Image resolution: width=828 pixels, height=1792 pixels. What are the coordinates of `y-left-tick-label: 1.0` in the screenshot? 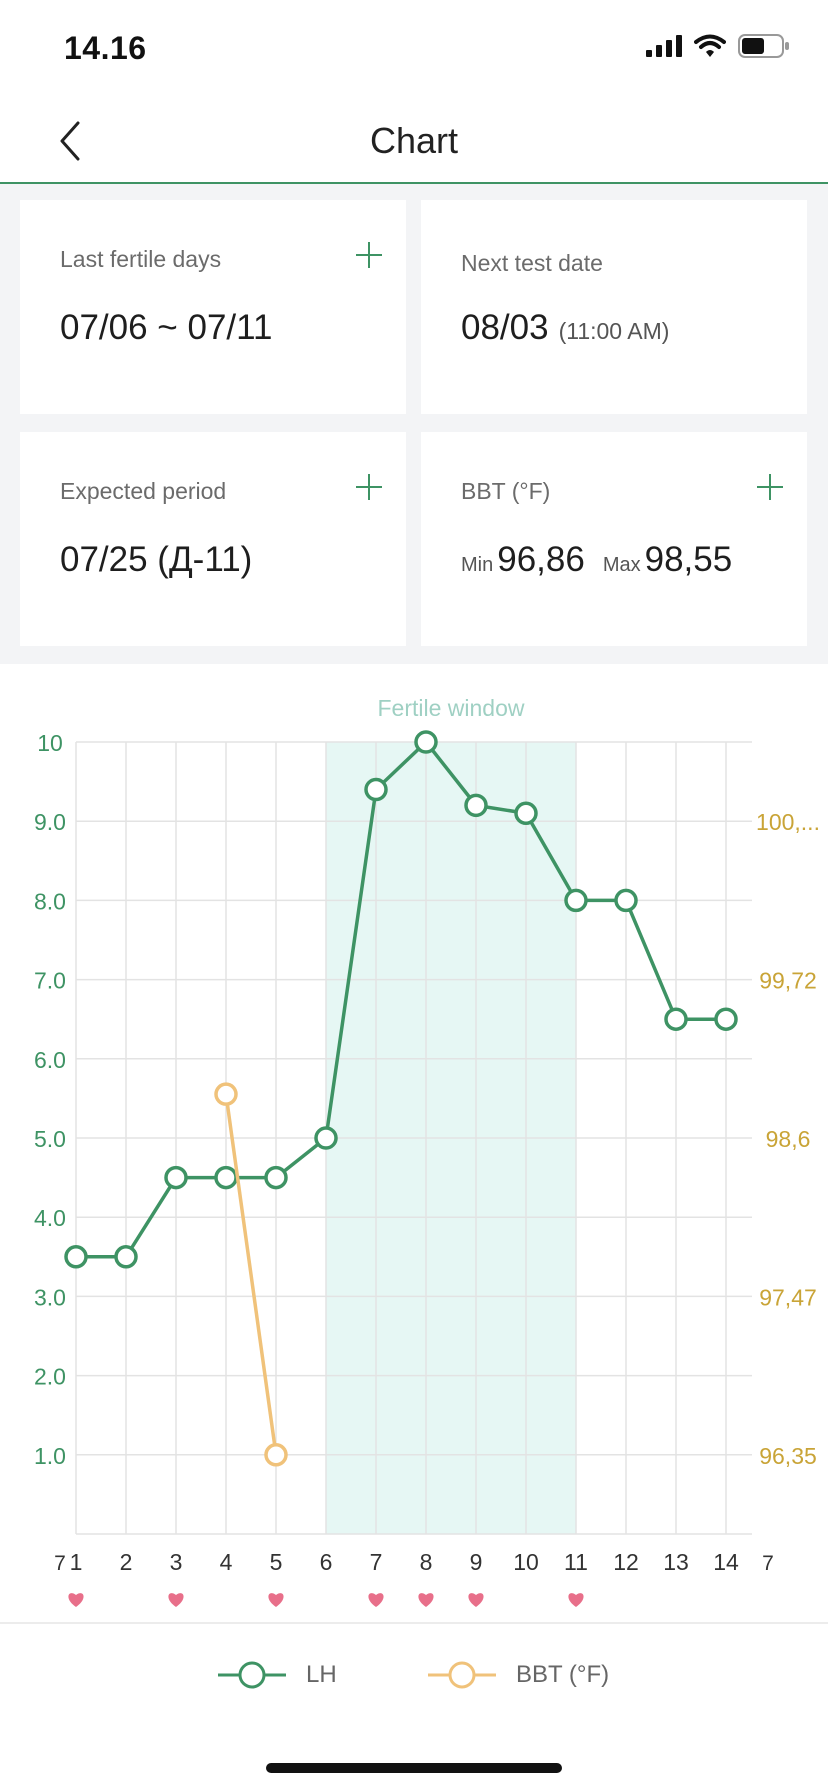 It's located at (50, 1456).